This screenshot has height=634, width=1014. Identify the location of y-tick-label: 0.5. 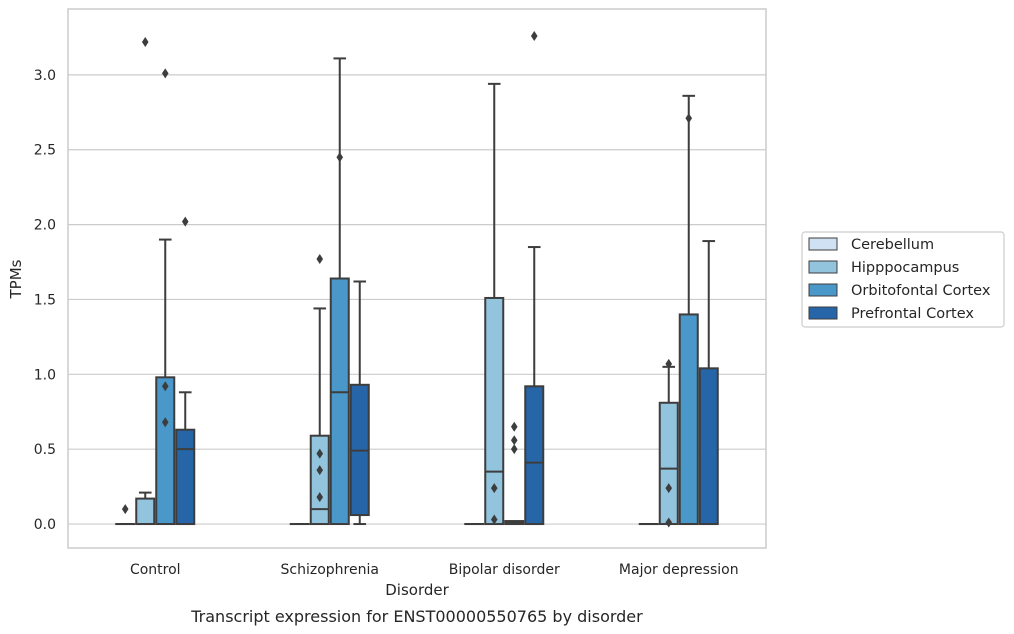
(45, 450).